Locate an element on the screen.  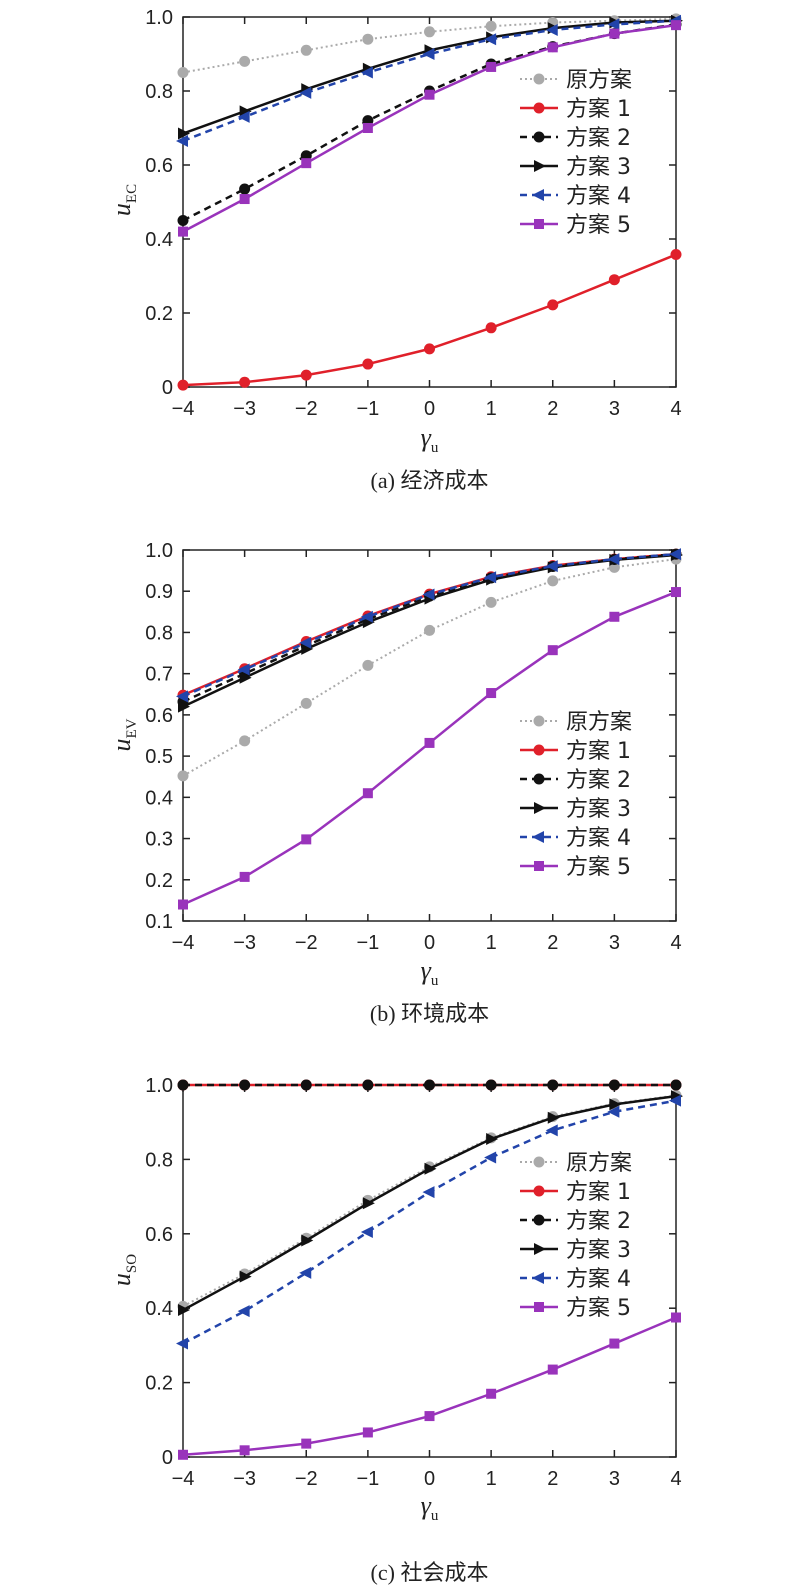
x-axis-subscript: u is located at coordinates (435, 1516).